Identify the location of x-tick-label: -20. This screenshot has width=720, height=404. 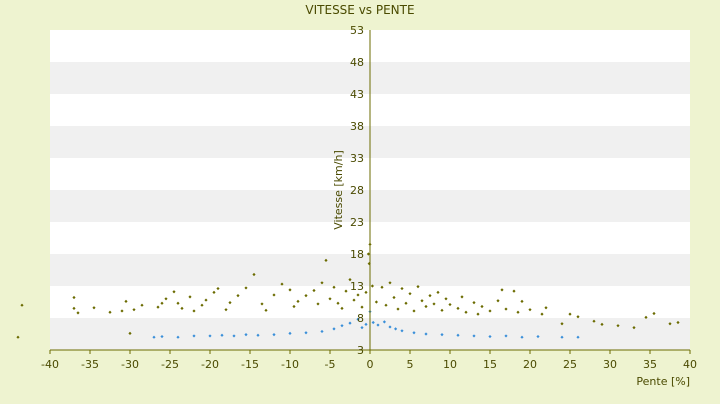
(210, 364).